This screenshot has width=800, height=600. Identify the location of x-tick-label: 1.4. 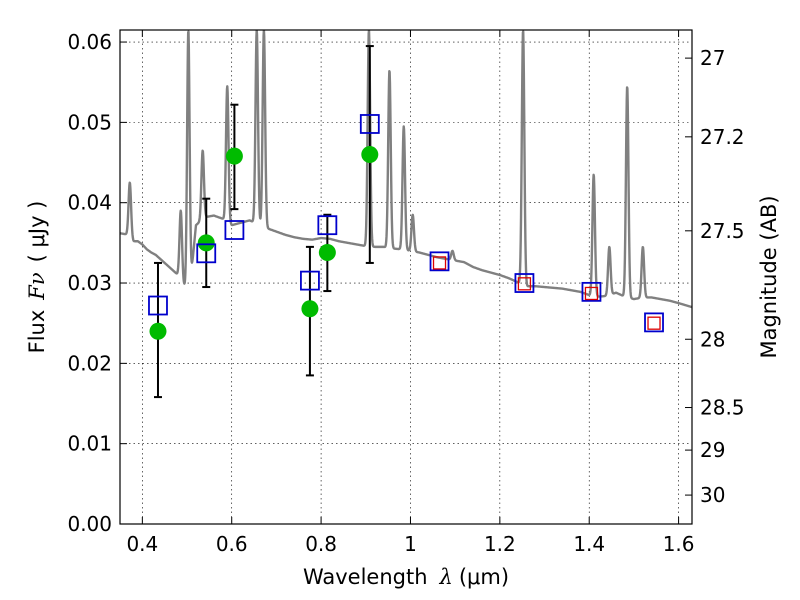
(589, 544).